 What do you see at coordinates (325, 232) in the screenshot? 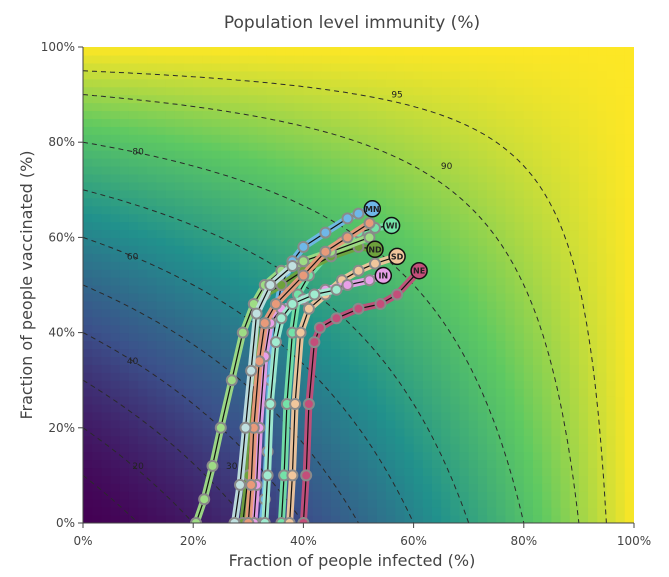
I see `series-point` at bounding box center [325, 232].